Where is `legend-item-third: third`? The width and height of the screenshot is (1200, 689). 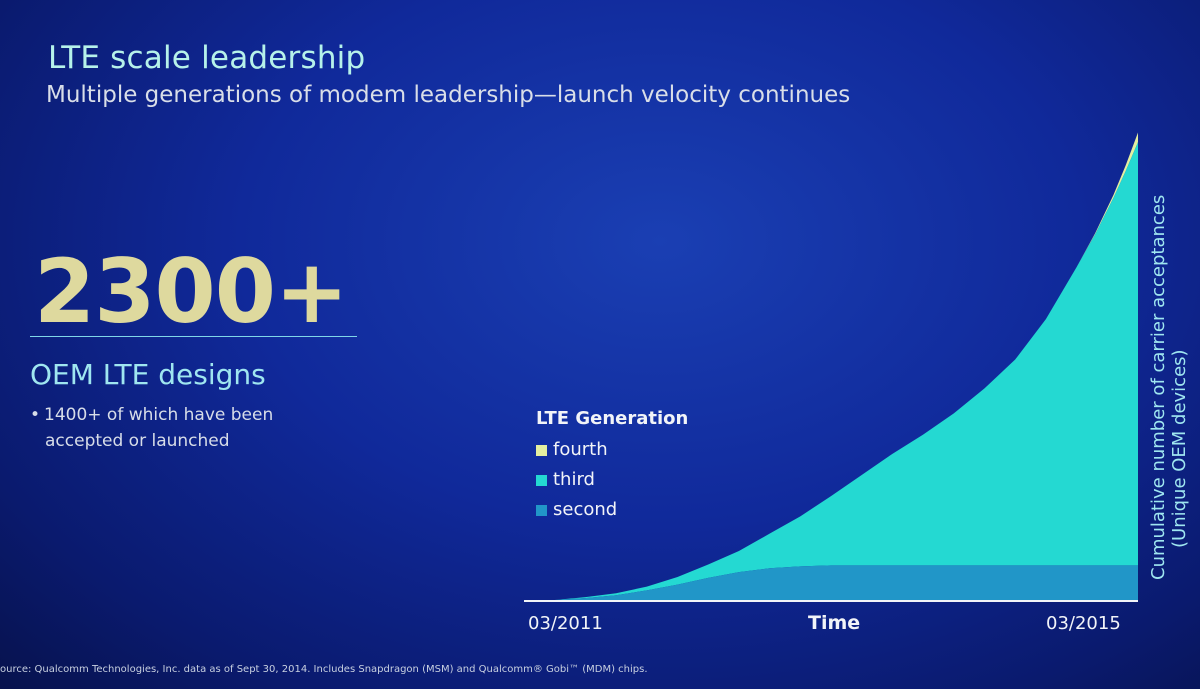 legend-item-third: third is located at coordinates (612, 480).